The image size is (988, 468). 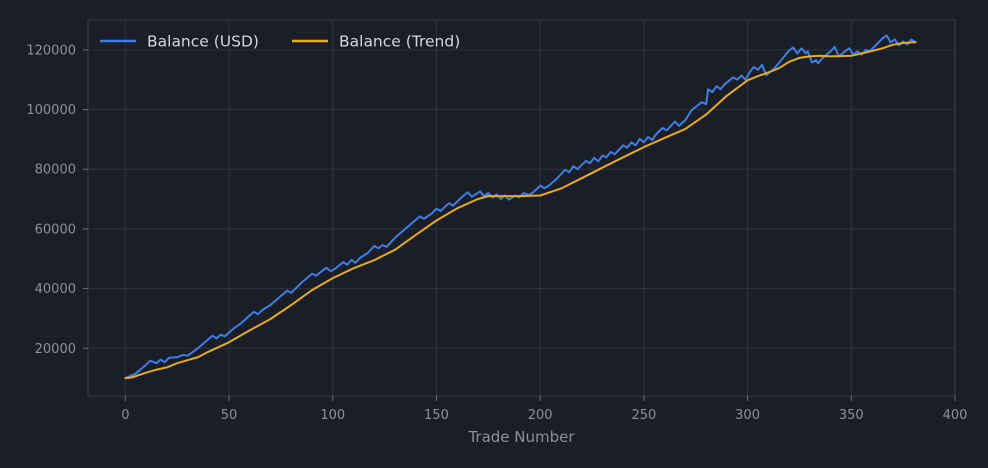 What do you see at coordinates (521, 437) in the screenshot?
I see `x-axis-title: Trade Number` at bounding box center [521, 437].